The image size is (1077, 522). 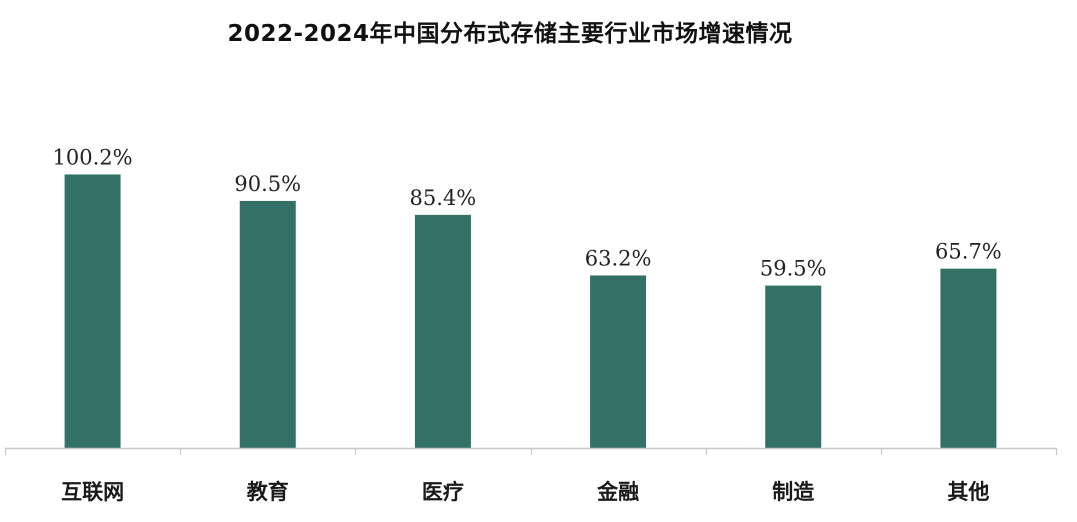 I want to click on x-tick-label: 制造, so click(x=793, y=492).